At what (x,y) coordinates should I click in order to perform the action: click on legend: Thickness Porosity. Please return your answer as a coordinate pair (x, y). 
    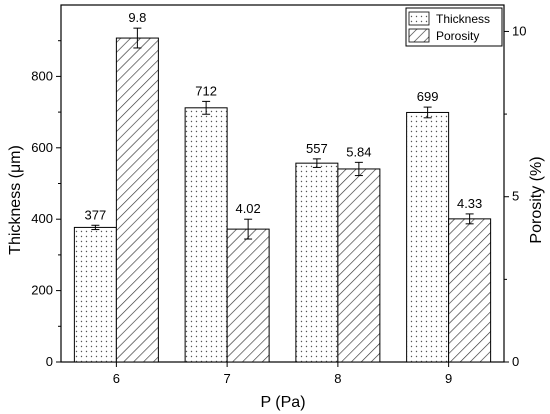
    Looking at the image, I should click on (454, 27).